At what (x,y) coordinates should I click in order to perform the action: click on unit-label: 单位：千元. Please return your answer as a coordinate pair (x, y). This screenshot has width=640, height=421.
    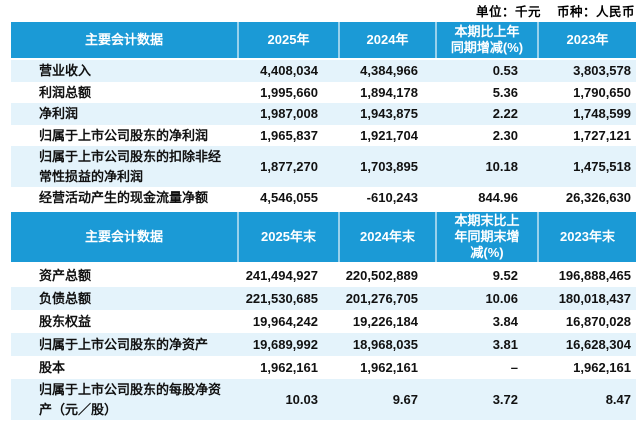
    Looking at the image, I should click on (508, 12).